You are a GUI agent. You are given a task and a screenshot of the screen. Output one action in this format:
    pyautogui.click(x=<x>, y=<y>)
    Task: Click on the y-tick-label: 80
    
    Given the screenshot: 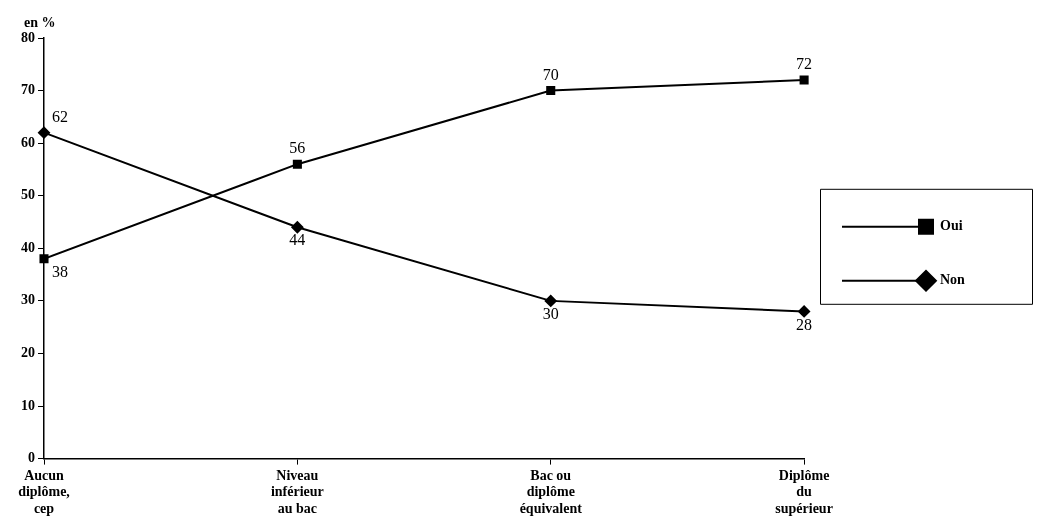 What is the action you would take?
    pyautogui.click(x=28, y=37)
    